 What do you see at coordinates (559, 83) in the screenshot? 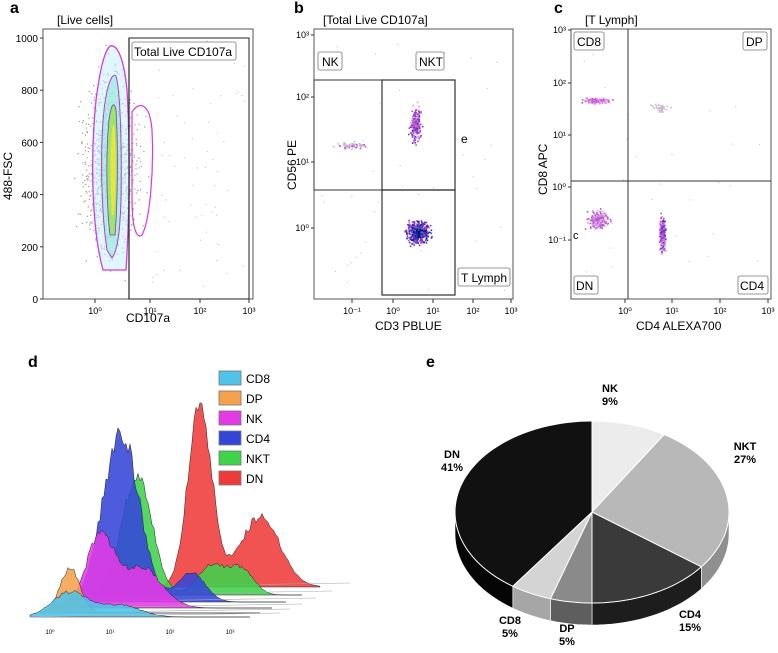
I see `y-tick-label: 10²` at bounding box center [559, 83].